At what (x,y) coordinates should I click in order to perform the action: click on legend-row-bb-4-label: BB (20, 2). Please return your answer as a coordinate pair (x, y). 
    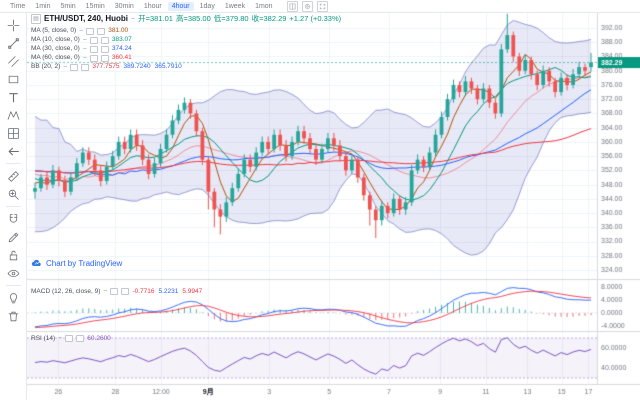
    Looking at the image, I should click on (46, 67).